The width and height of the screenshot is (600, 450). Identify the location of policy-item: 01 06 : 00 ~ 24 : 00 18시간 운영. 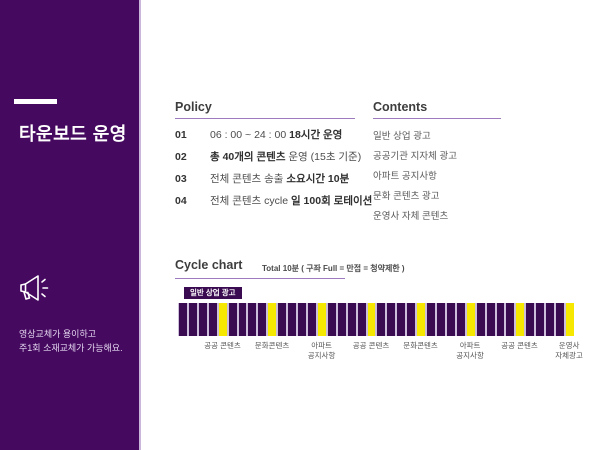
(258, 134).